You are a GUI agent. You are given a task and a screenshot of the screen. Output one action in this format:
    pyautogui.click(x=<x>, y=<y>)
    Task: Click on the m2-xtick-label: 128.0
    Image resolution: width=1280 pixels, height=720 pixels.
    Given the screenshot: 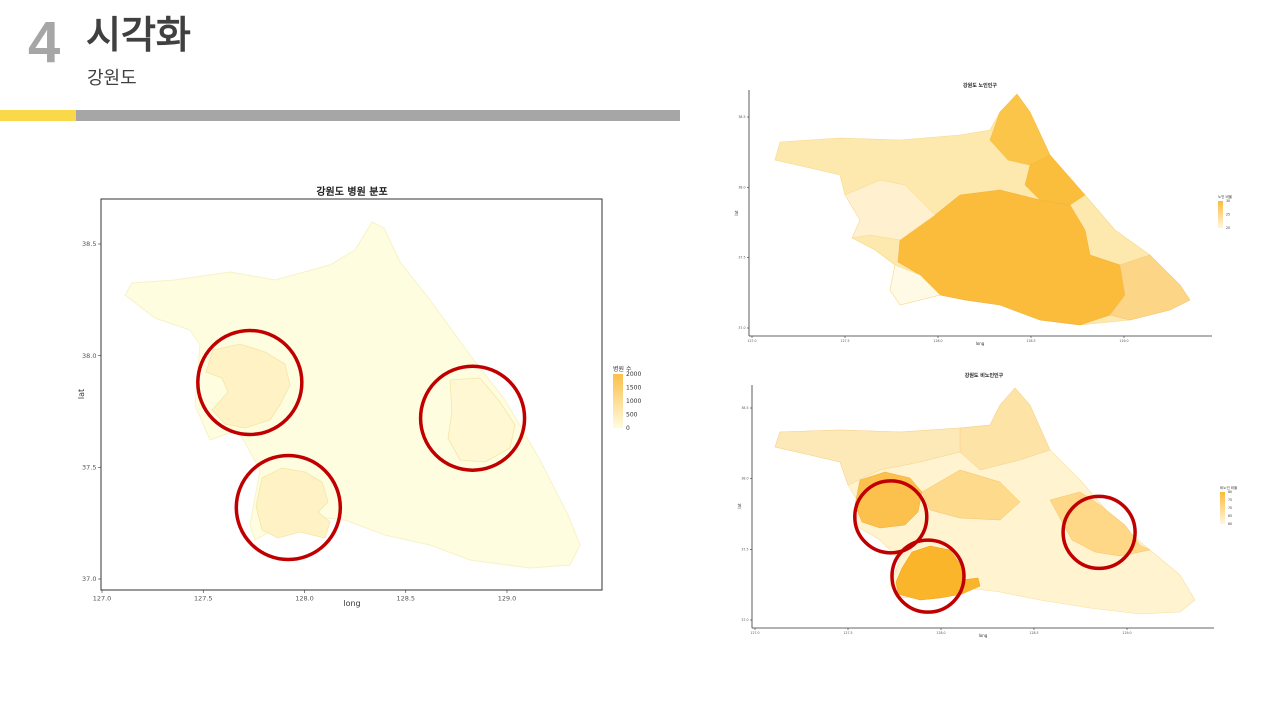 What is the action you would take?
    pyautogui.click(x=937, y=341)
    